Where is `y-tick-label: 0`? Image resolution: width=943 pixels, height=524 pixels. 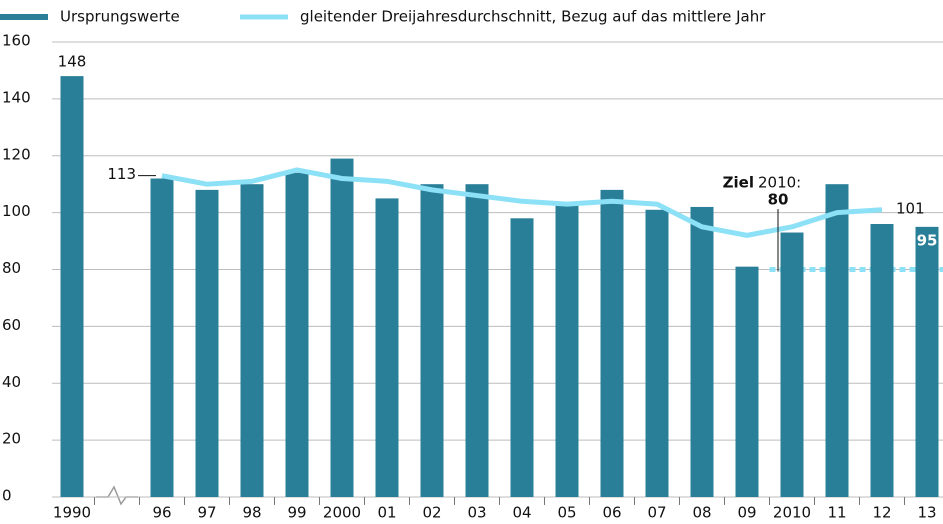
y-tick-label: 0 is located at coordinates (7, 496).